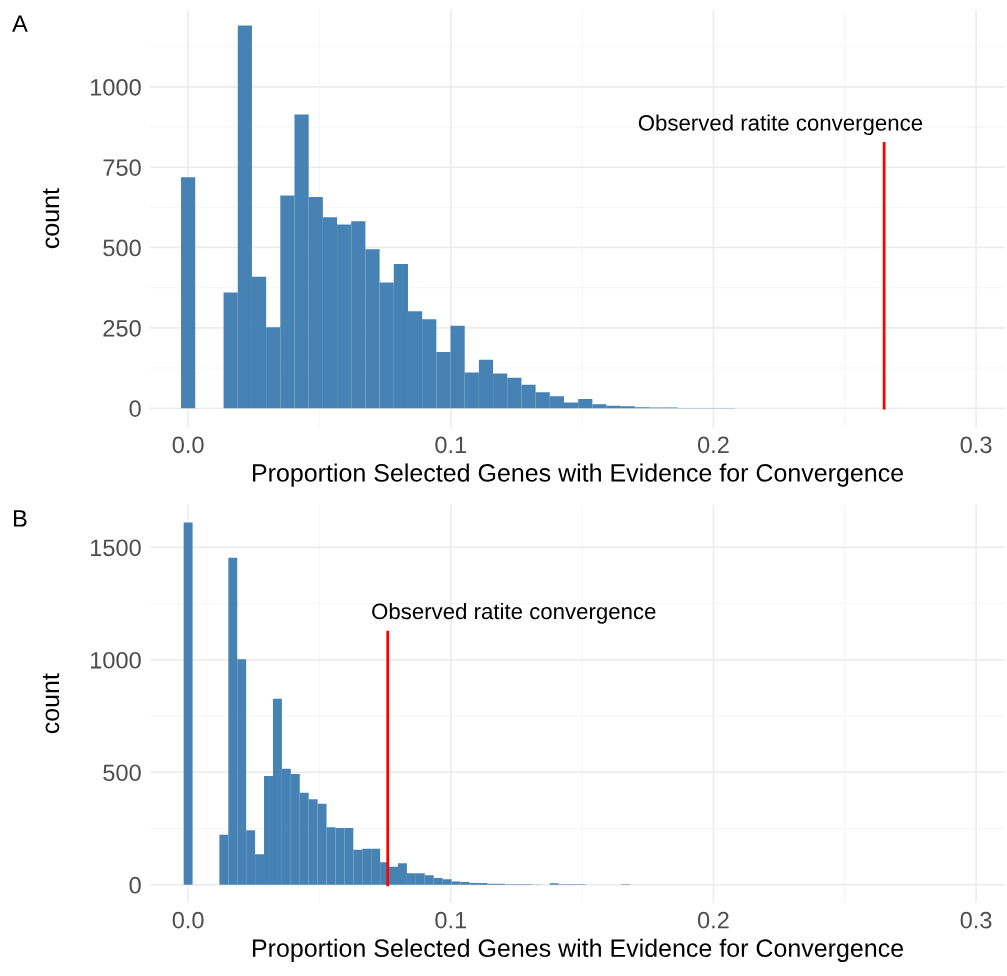  Describe the element at coordinates (20, 23) in the screenshot. I see `chart-title: A` at that location.